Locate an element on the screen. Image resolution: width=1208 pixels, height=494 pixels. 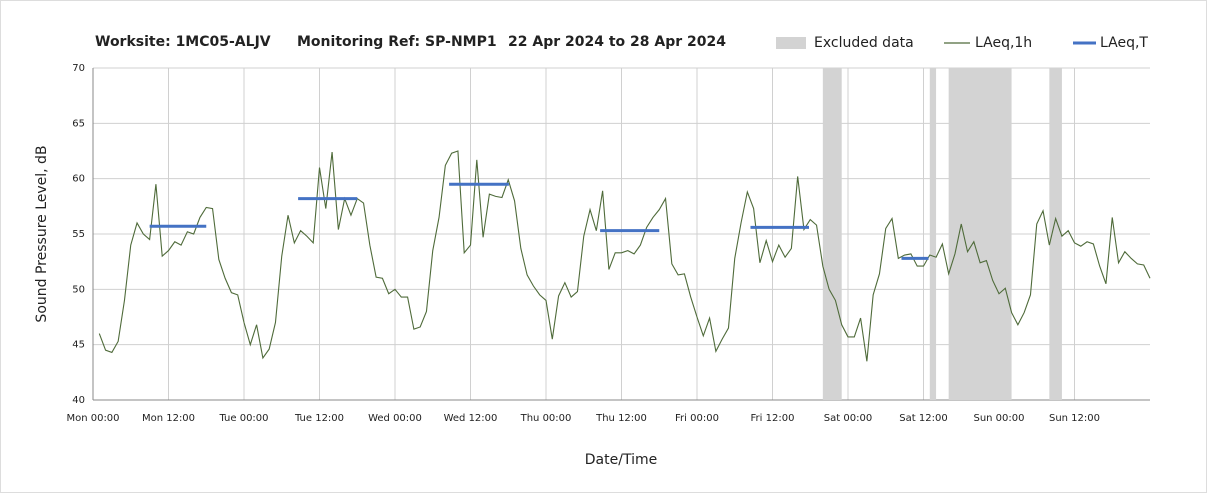
x-tick-label: Sat 12:00 is located at coordinates (923, 418).